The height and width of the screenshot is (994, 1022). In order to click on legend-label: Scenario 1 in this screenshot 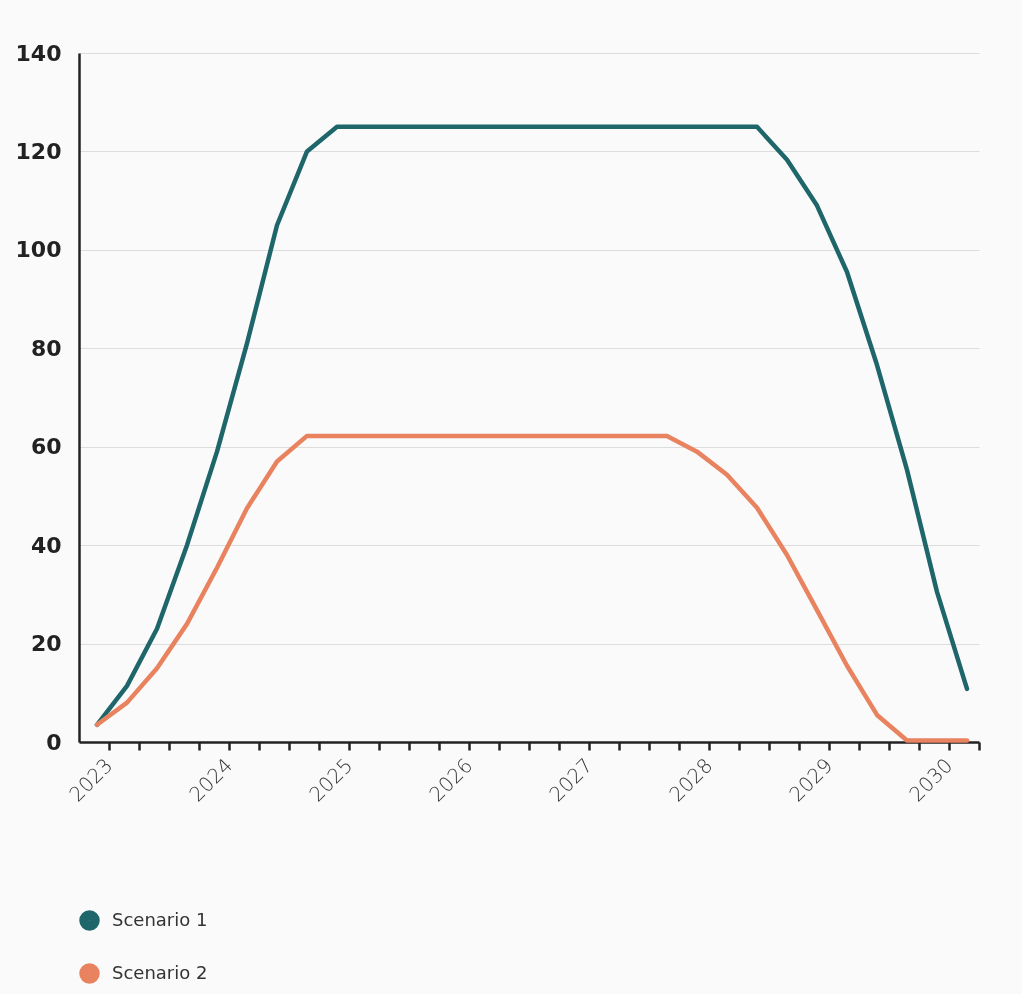, I will do `click(160, 919)`.